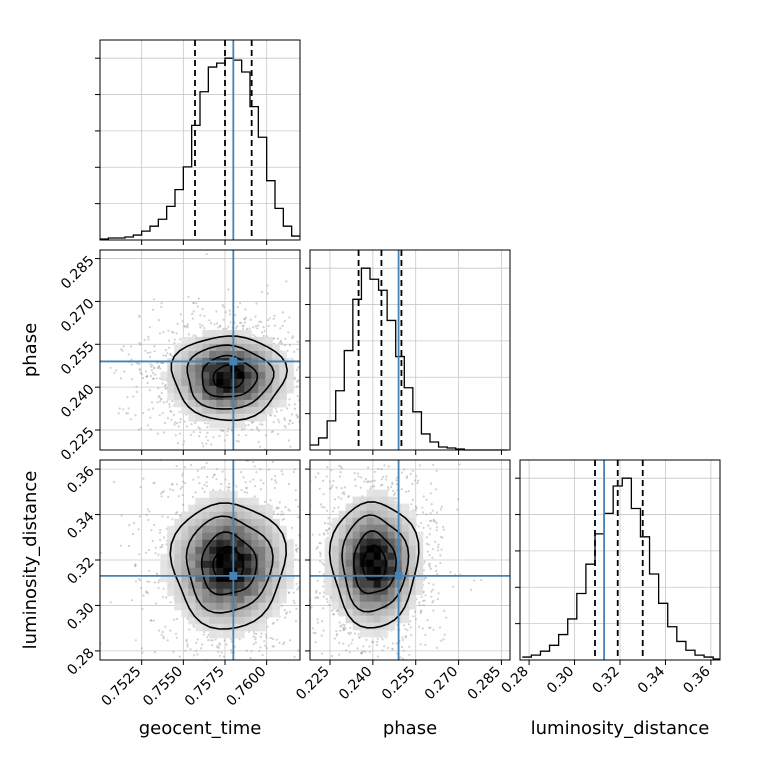 The height and width of the screenshot is (760, 760). What do you see at coordinates (200, 148) in the screenshot?
I see `histogram-geocent_time` at bounding box center [200, 148].